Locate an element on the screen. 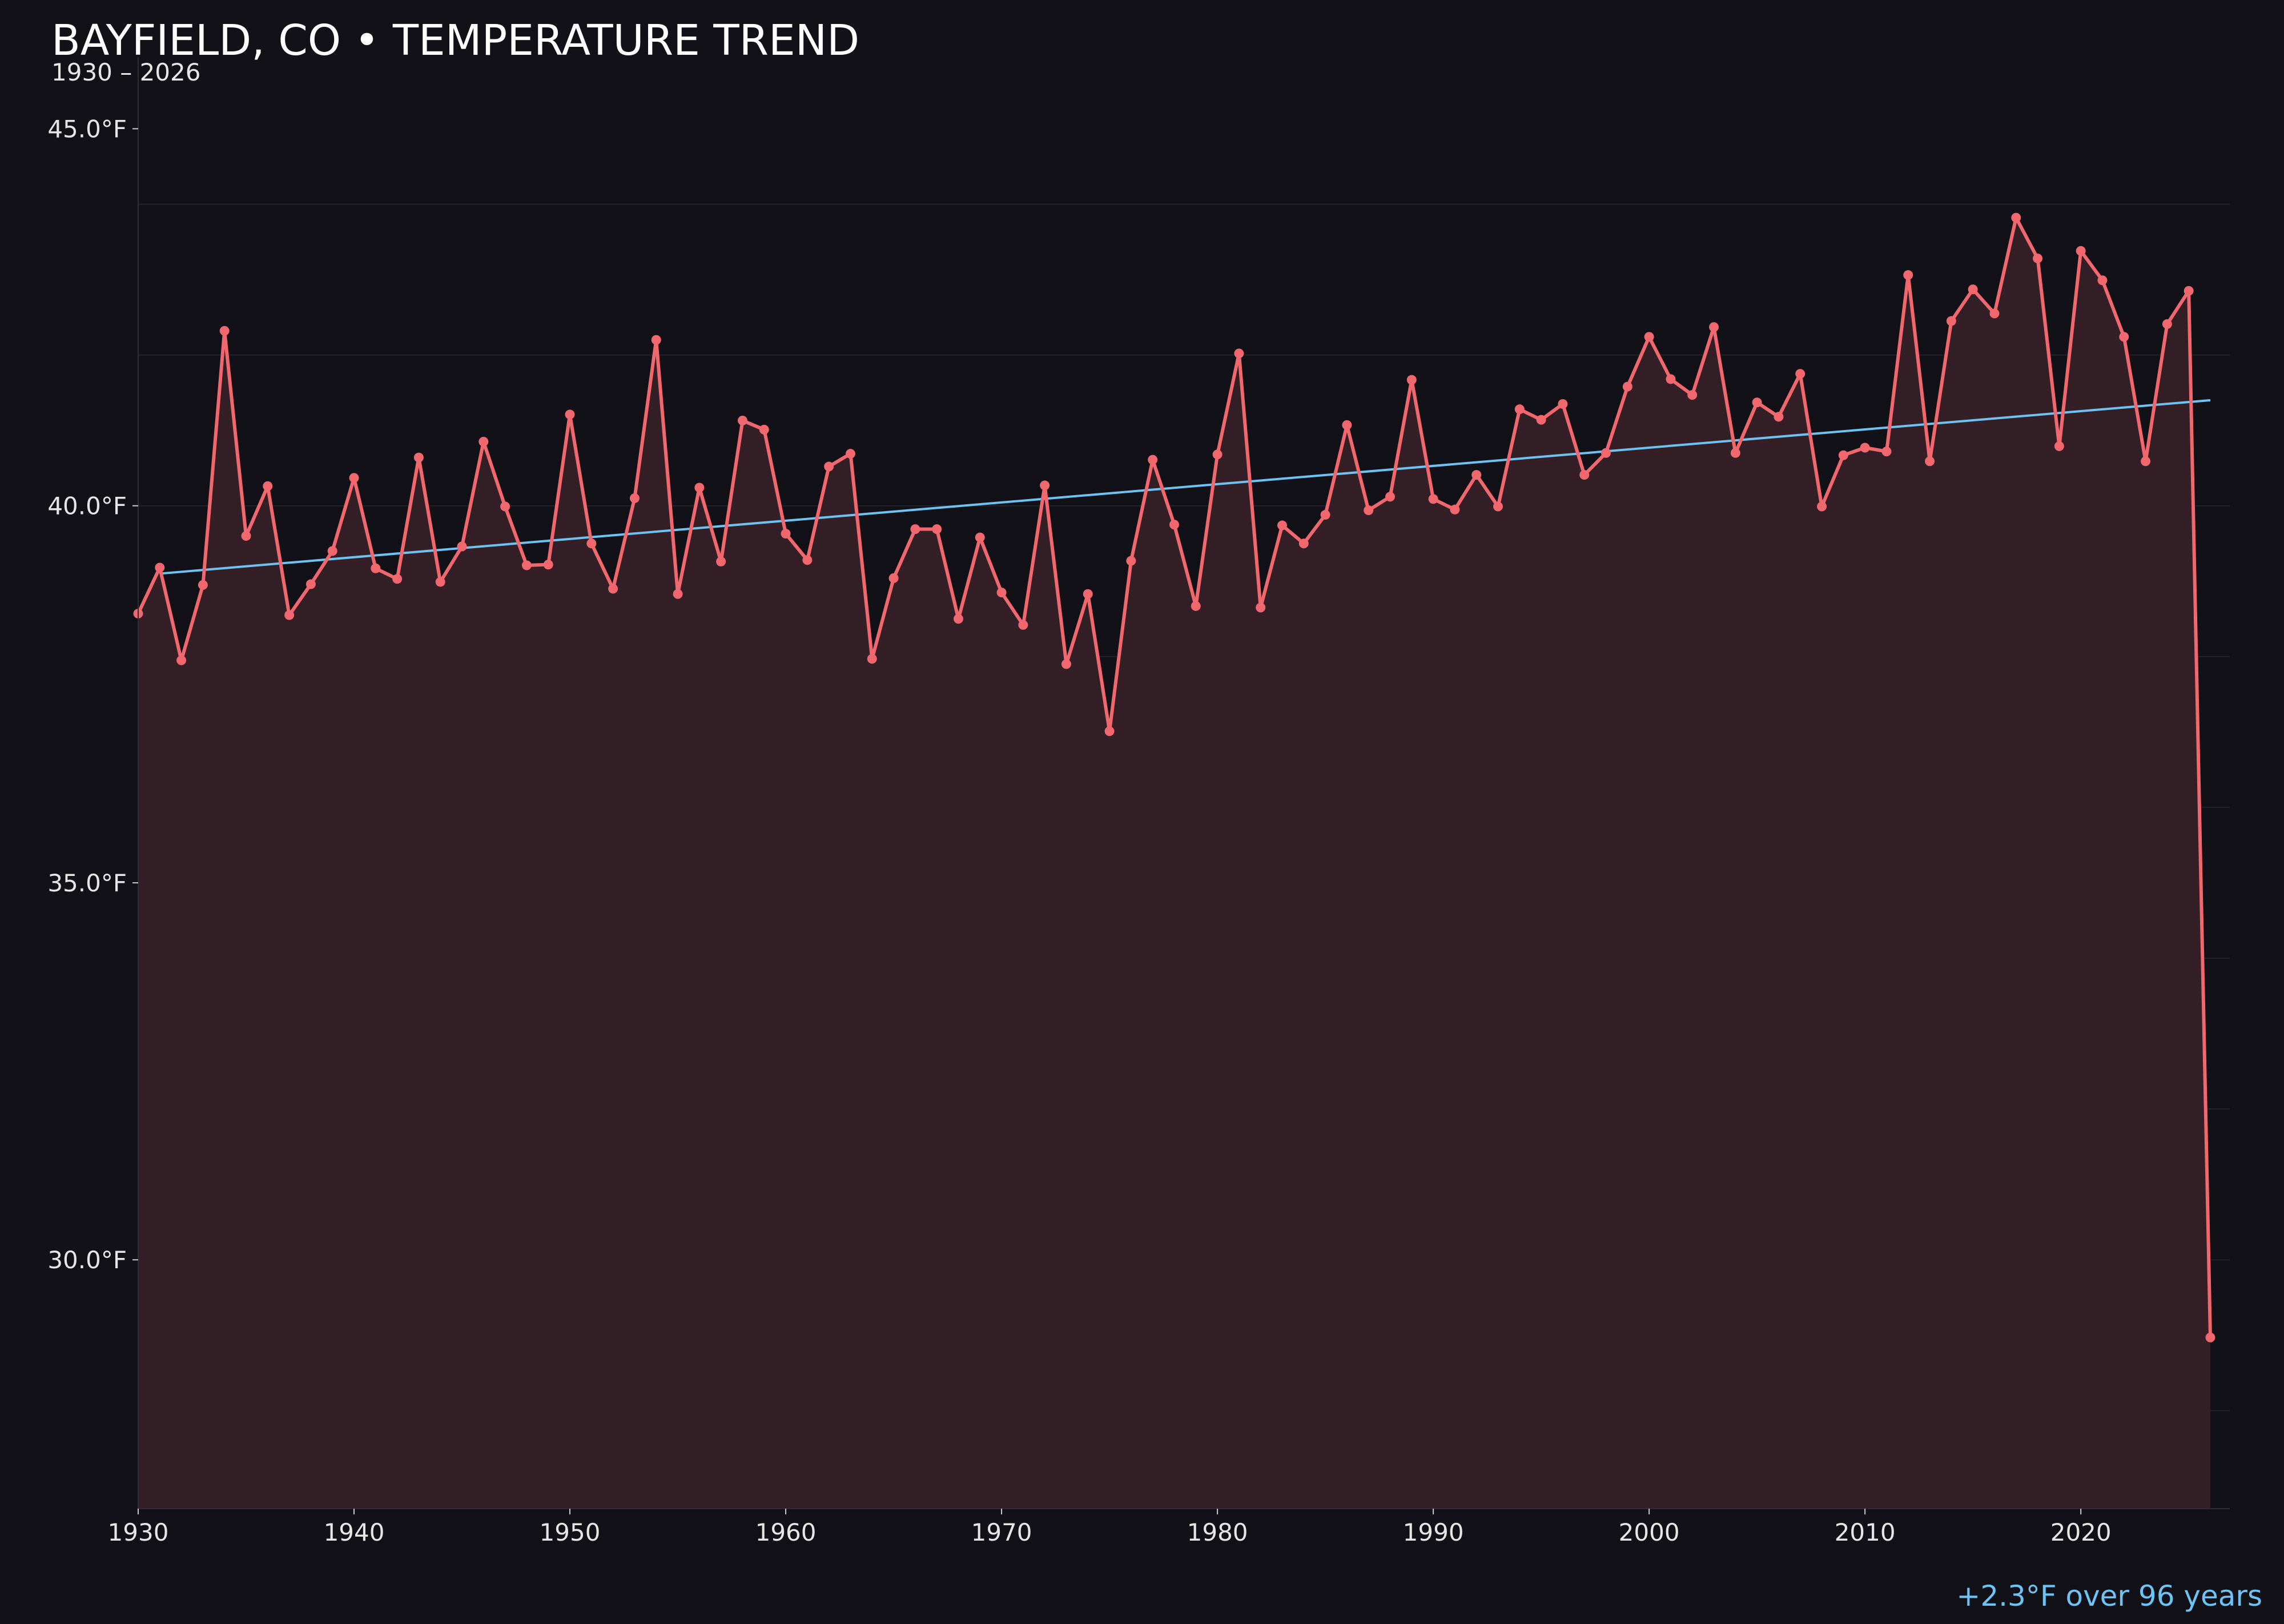 This screenshot has height=1624, width=2284. x-tick-label: 1960 is located at coordinates (786, 1532).